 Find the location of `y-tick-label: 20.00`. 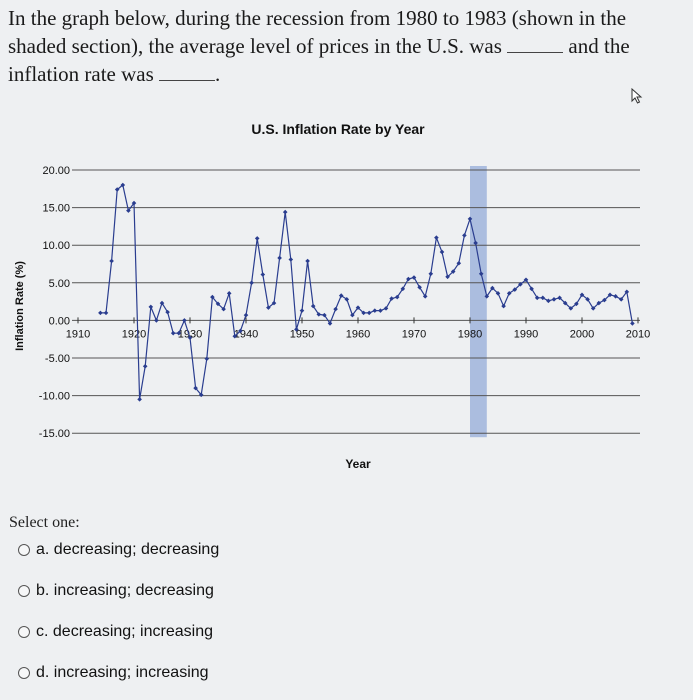

y-tick-label: 20.00 is located at coordinates (56, 171).